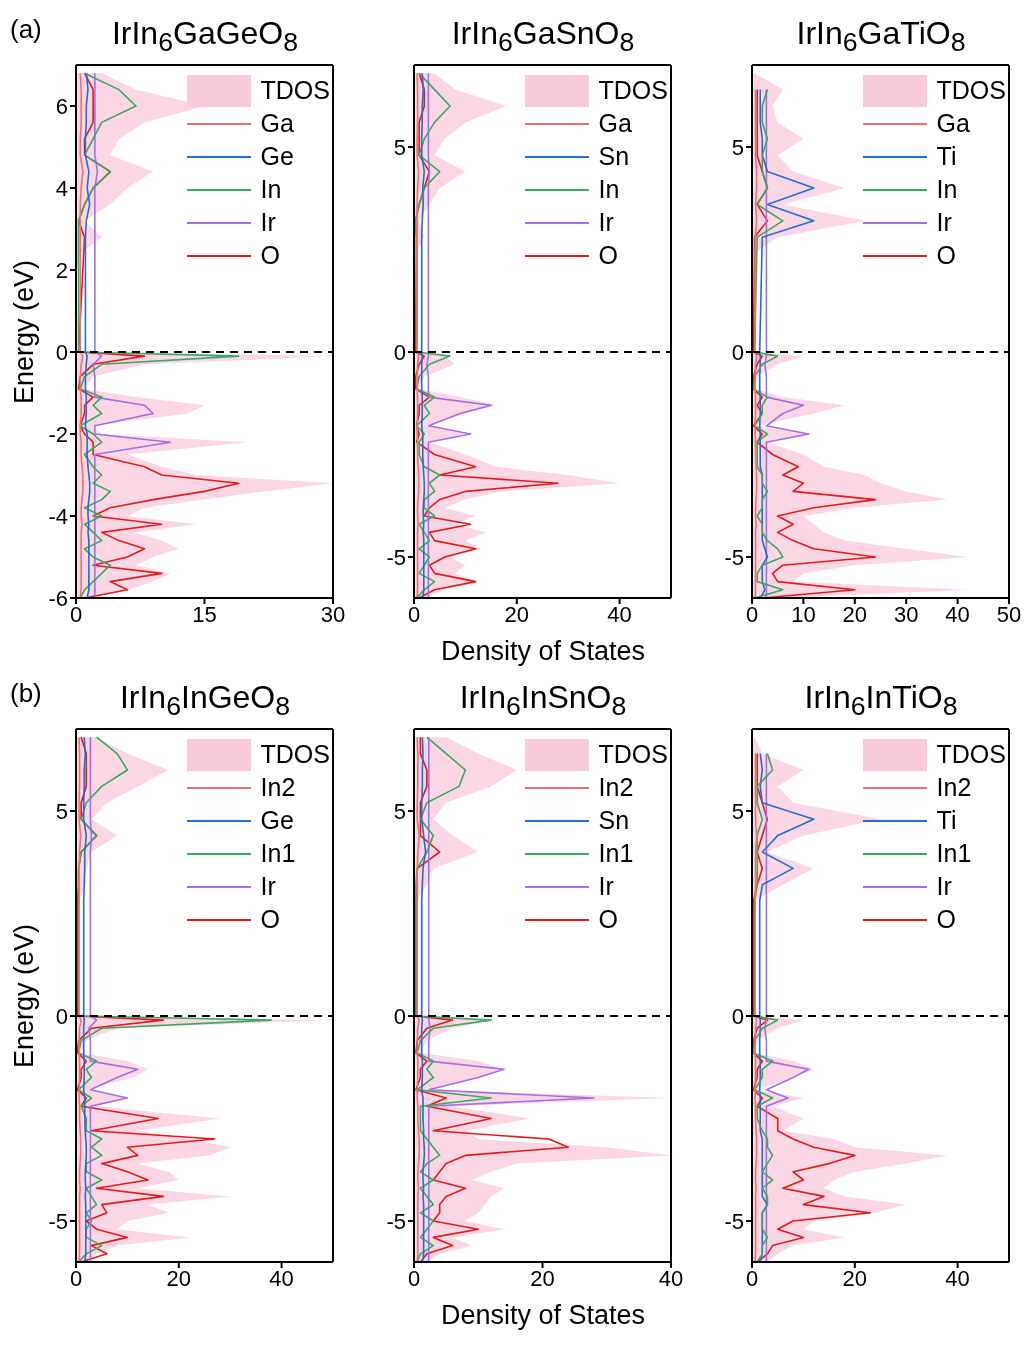 This screenshot has height=1369, width=1027. Describe the element at coordinates (26, 29) in the screenshot. I see `text: (a)` at that location.